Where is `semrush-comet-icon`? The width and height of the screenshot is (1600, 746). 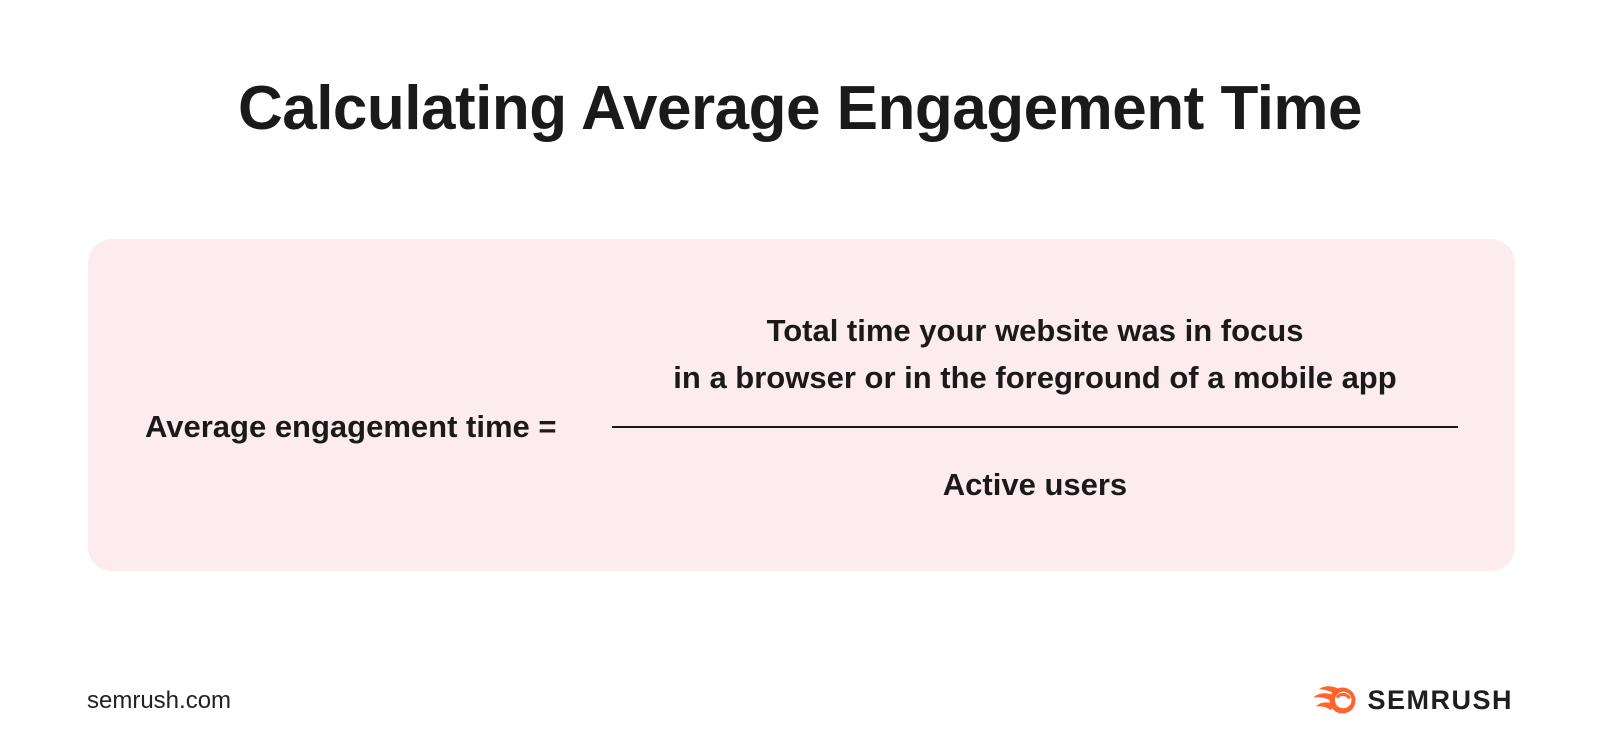 semrush-comet-icon is located at coordinates (1335, 700).